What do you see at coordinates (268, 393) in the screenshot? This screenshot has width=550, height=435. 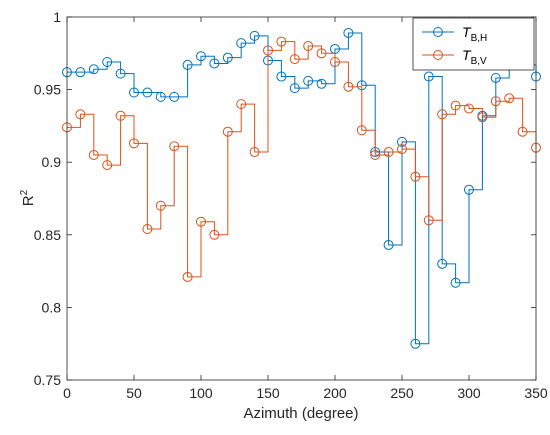 I see `x-tick-label: 150` at bounding box center [268, 393].